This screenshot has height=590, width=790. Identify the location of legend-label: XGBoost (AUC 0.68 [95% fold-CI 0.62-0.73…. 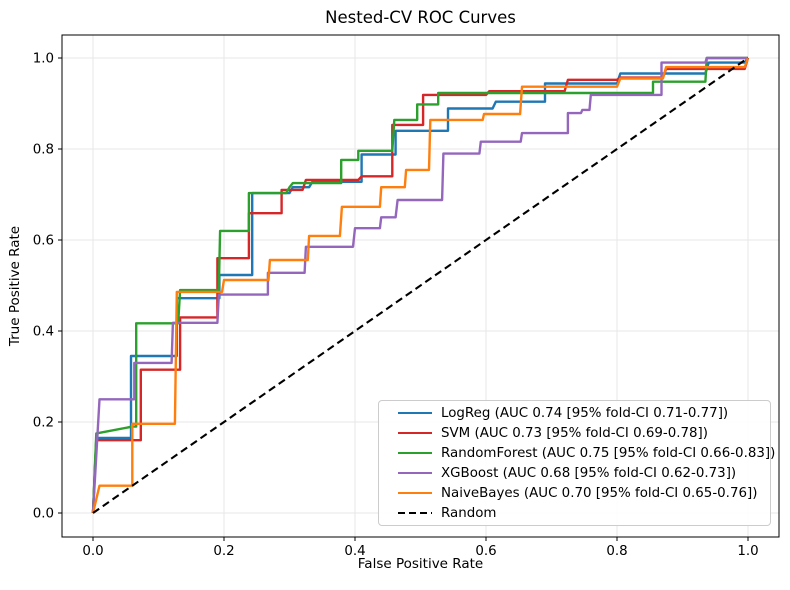
(589, 473).